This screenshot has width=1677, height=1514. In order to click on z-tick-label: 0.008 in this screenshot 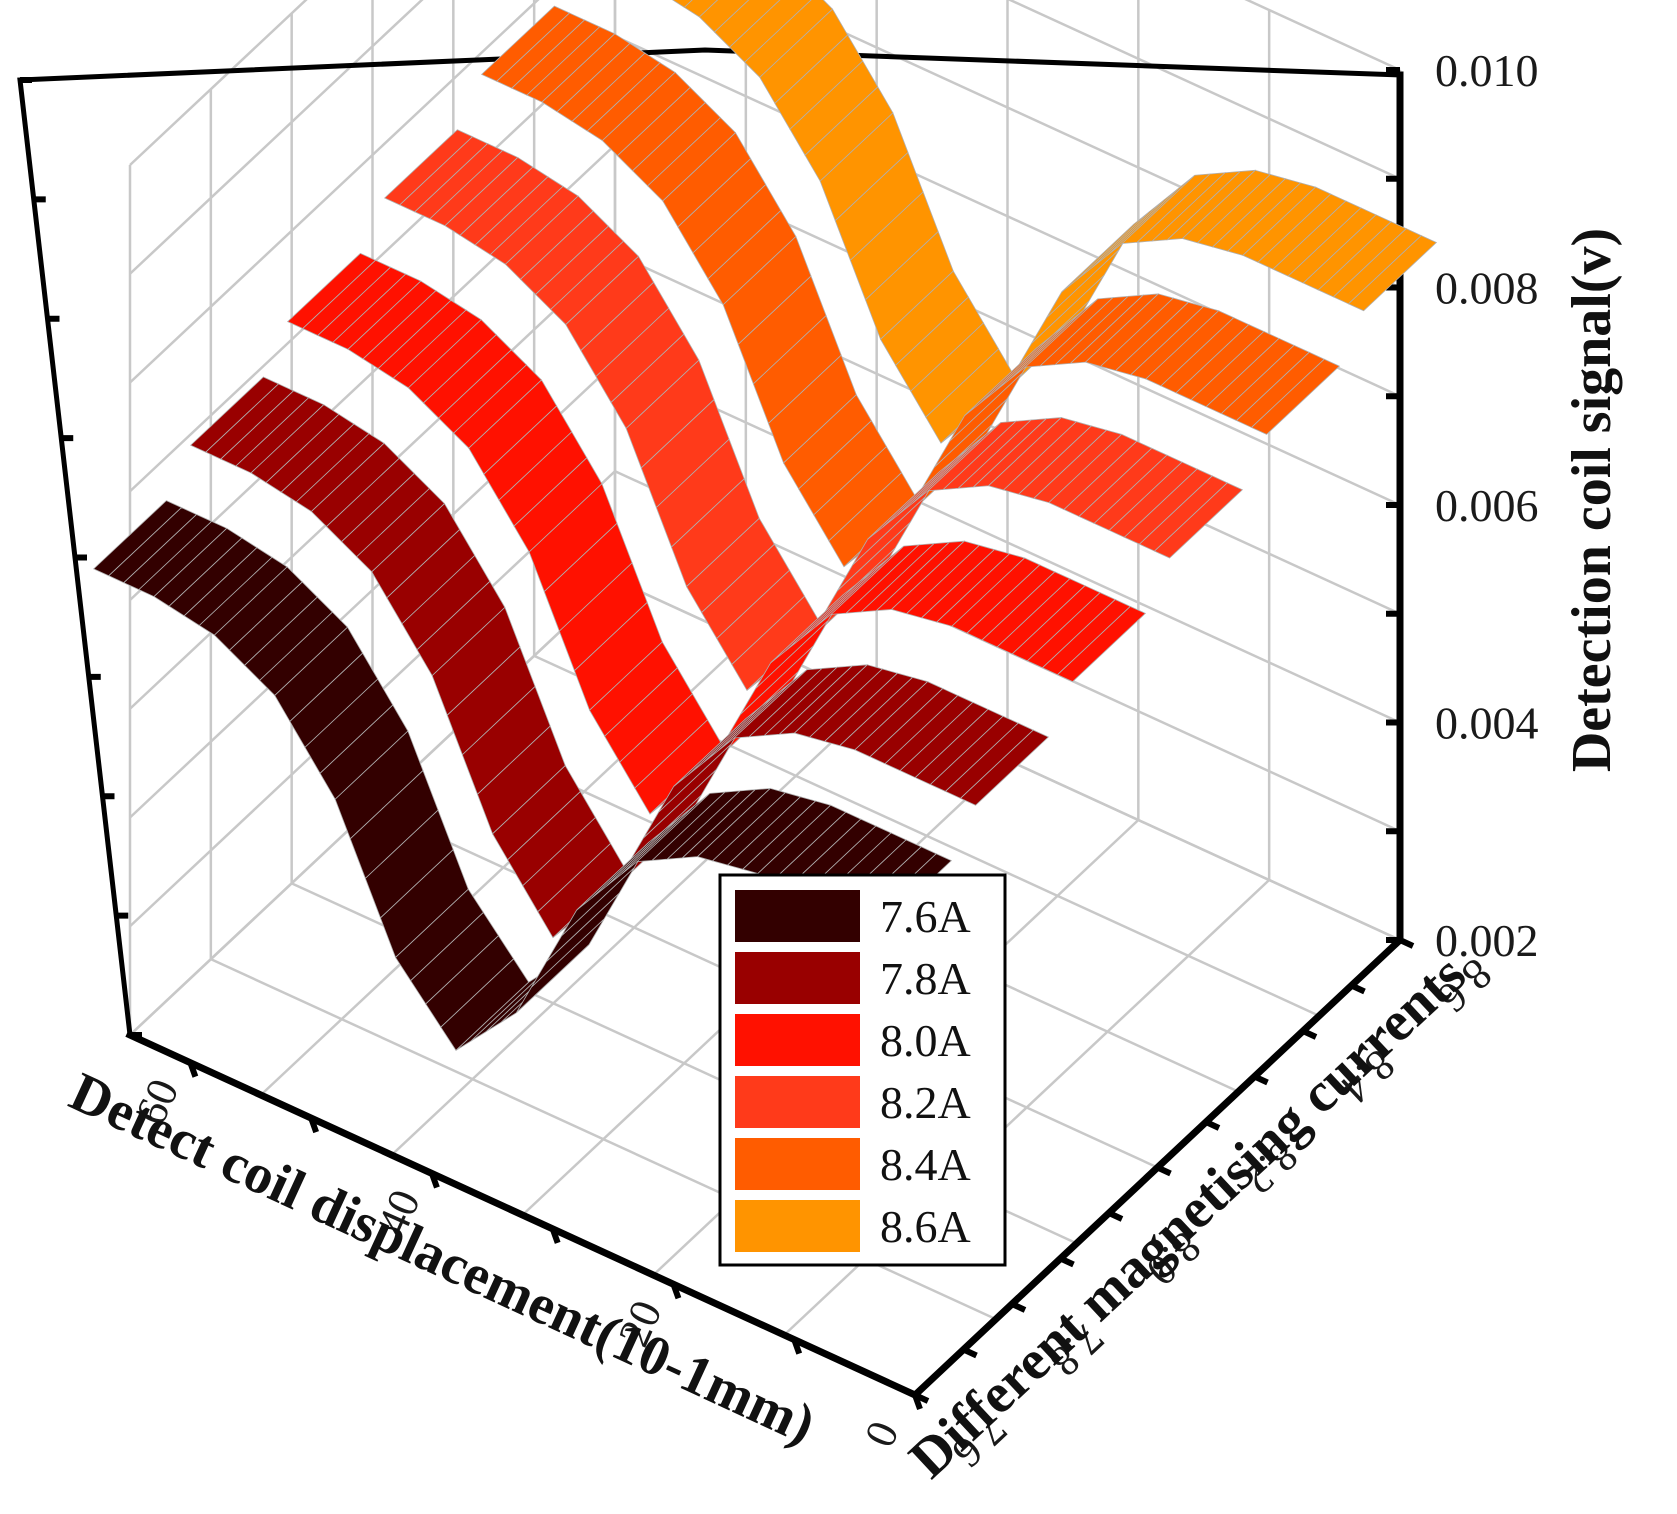, I will do `click(1487, 288)`.